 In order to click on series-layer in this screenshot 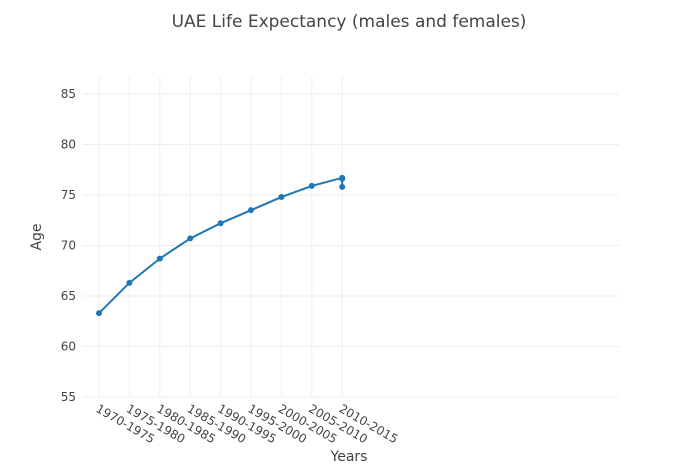, I will do `click(221, 245)`.